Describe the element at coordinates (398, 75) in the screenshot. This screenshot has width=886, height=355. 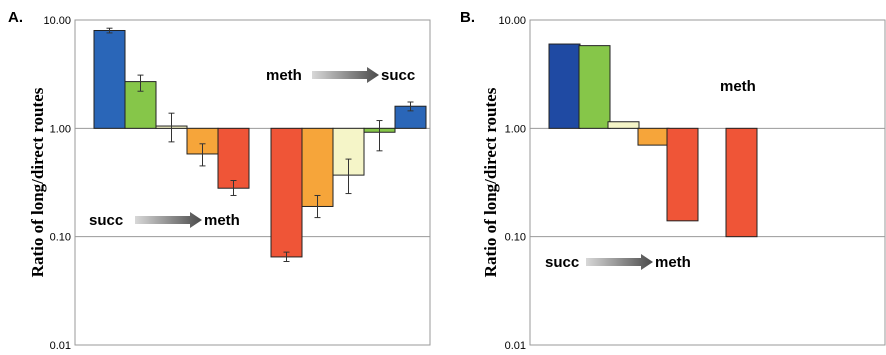
I see `annotation-target: succ` at that location.